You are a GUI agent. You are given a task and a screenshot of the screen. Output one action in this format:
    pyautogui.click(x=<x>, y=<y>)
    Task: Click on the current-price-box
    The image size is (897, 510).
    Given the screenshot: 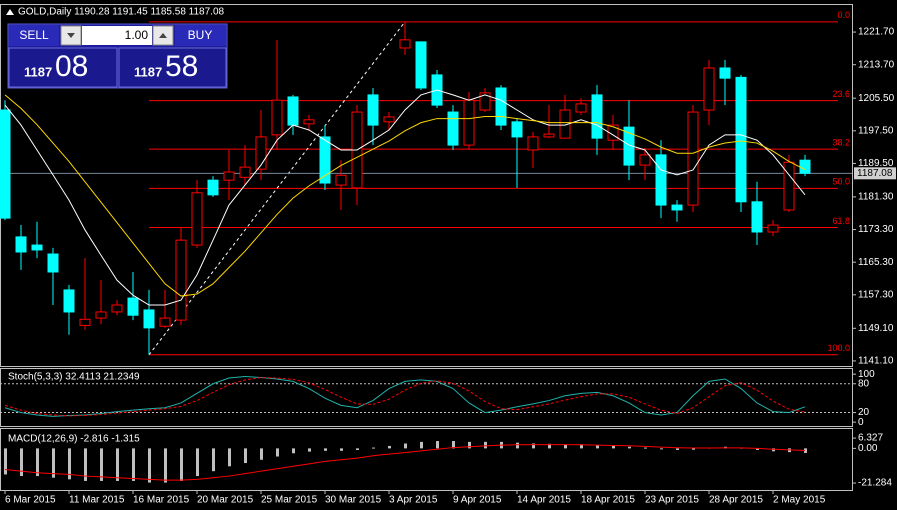 What is the action you would take?
    pyautogui.click(x=875, y=173)
    